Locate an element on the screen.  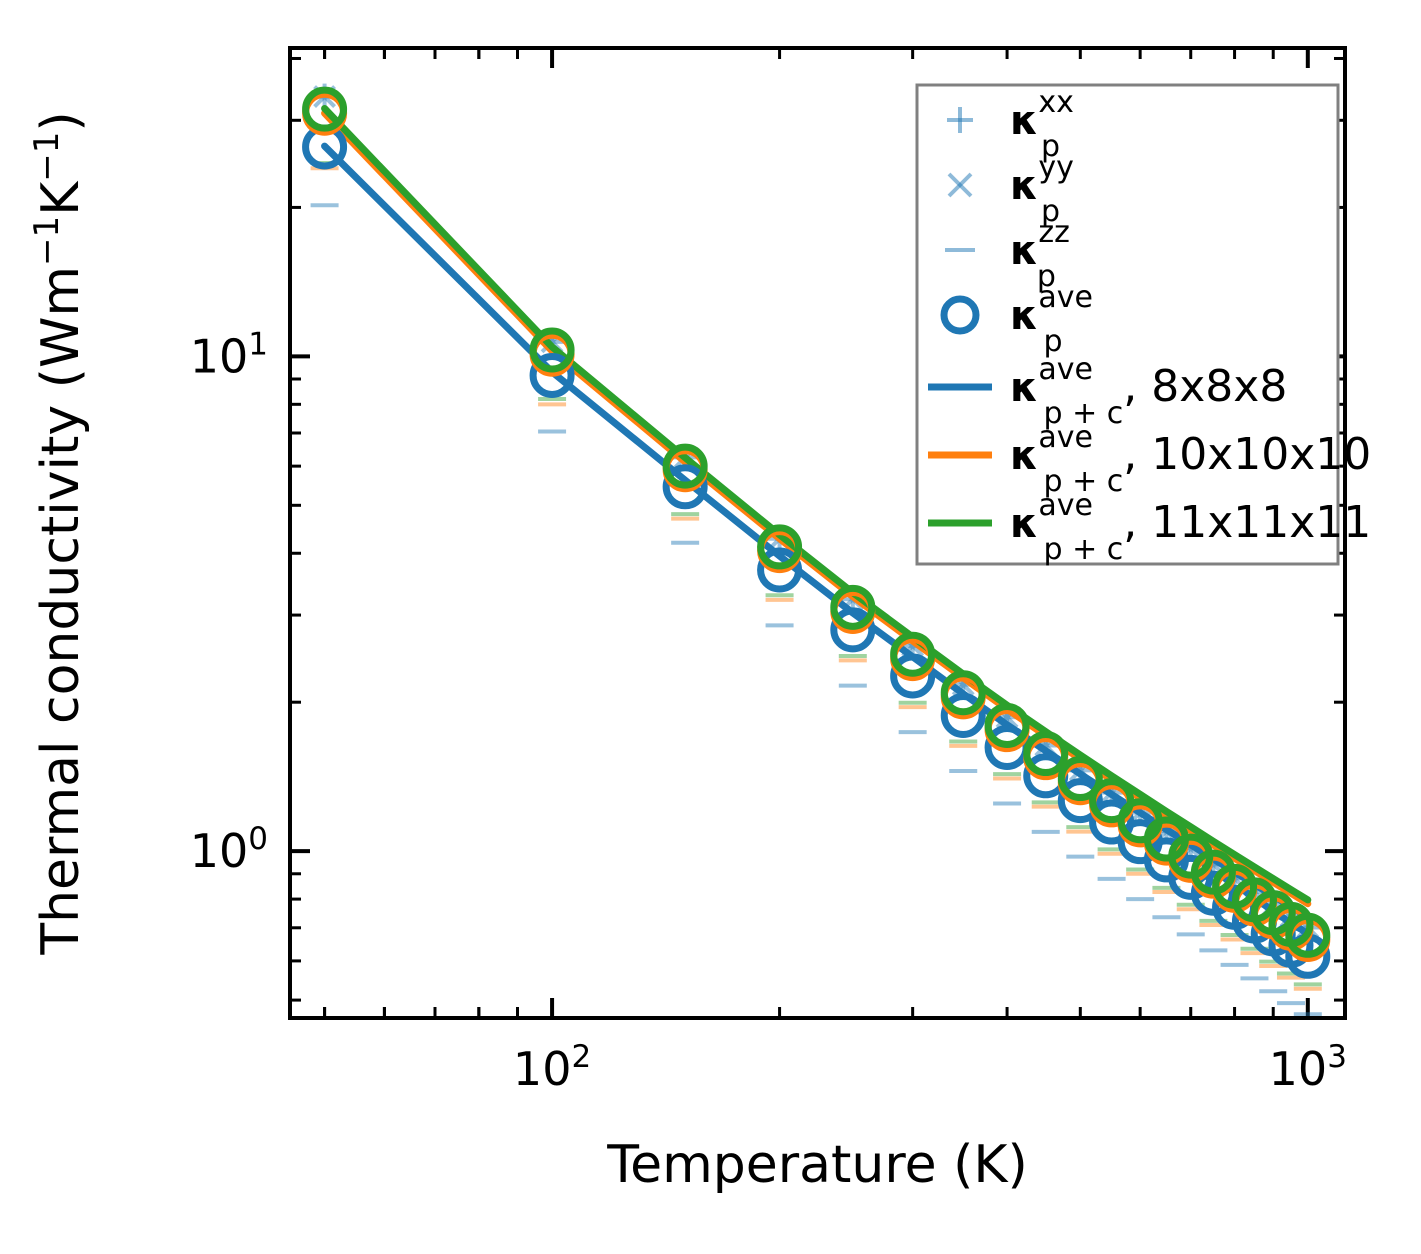
x-tick-label: 102 is located at coordinates (552, 1067).